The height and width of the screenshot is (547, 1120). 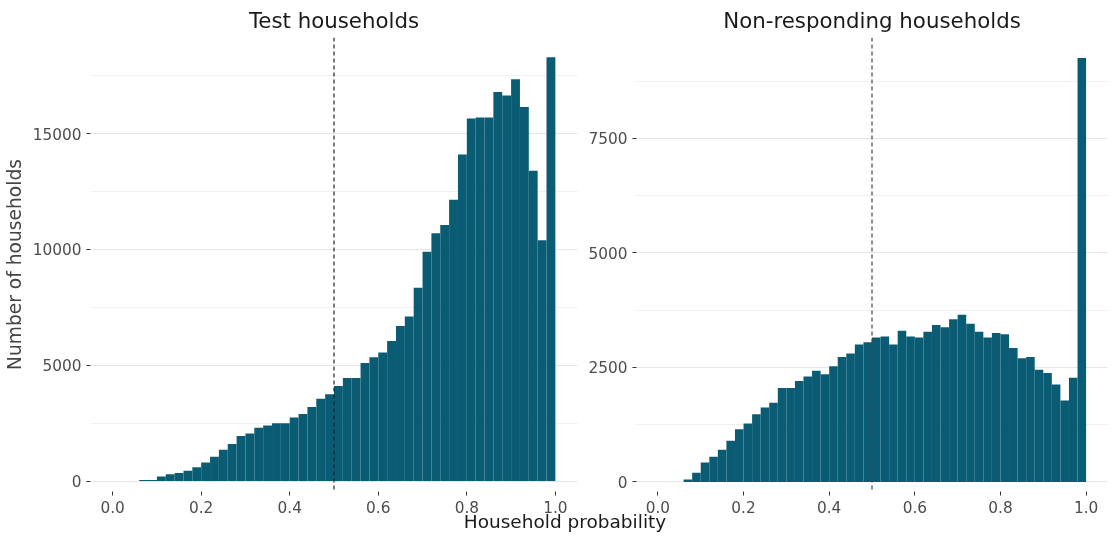 What do you see at coordinates (1000, 507) in the screenshot?
I see `x-tick-label: 0.8` at bounding box center [1000, 507].